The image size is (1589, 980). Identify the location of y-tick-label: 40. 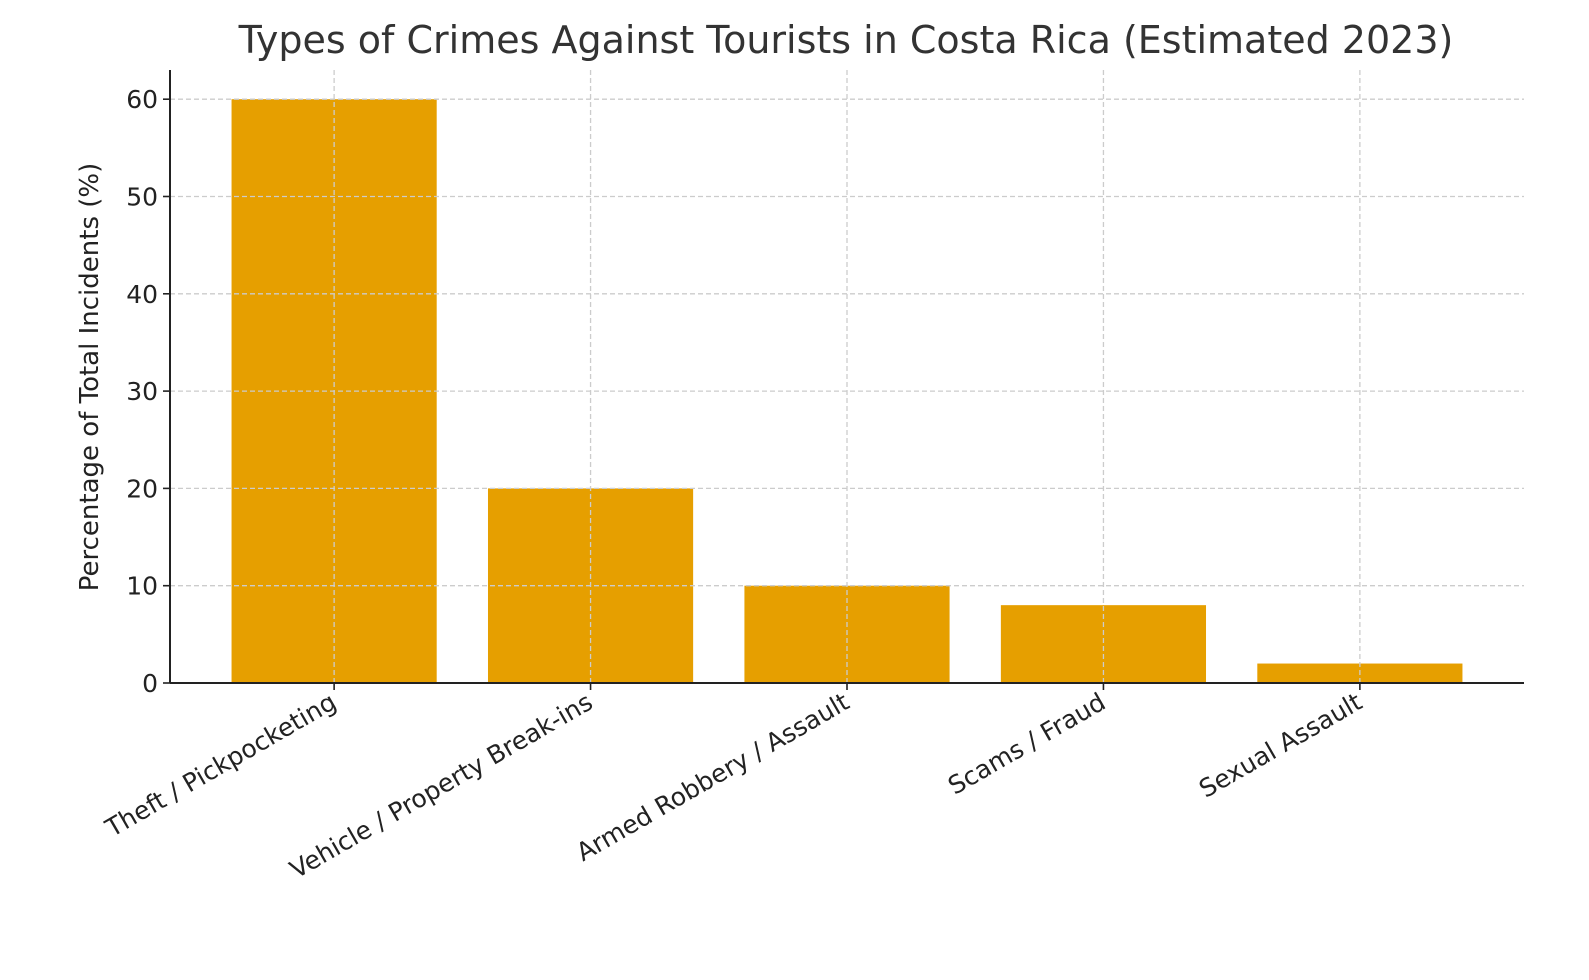
(142, 294).